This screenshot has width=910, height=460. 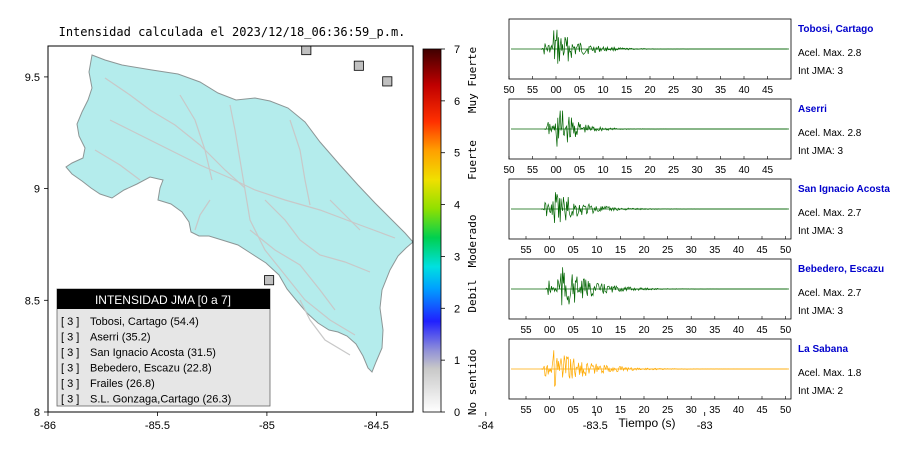 What do you see at coordinates (48, 426) in the screenshot?
I see `map-x-tick-label: -86` at bounding box center [48, 426].